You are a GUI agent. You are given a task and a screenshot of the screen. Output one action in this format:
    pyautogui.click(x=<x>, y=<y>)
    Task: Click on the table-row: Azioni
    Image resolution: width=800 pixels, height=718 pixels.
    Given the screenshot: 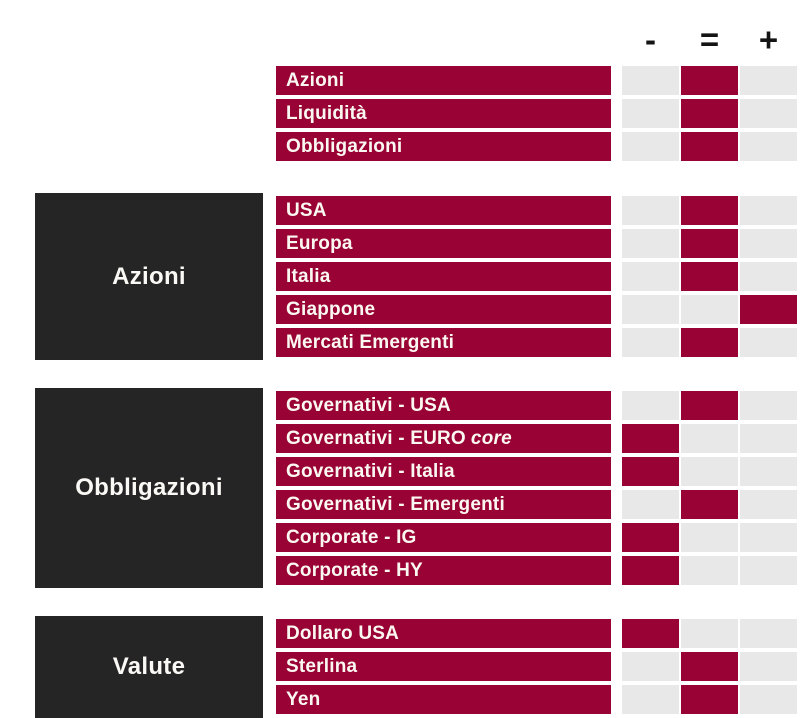 What is the action you would take?
    pyautogui.click(x=400, y=80)
    